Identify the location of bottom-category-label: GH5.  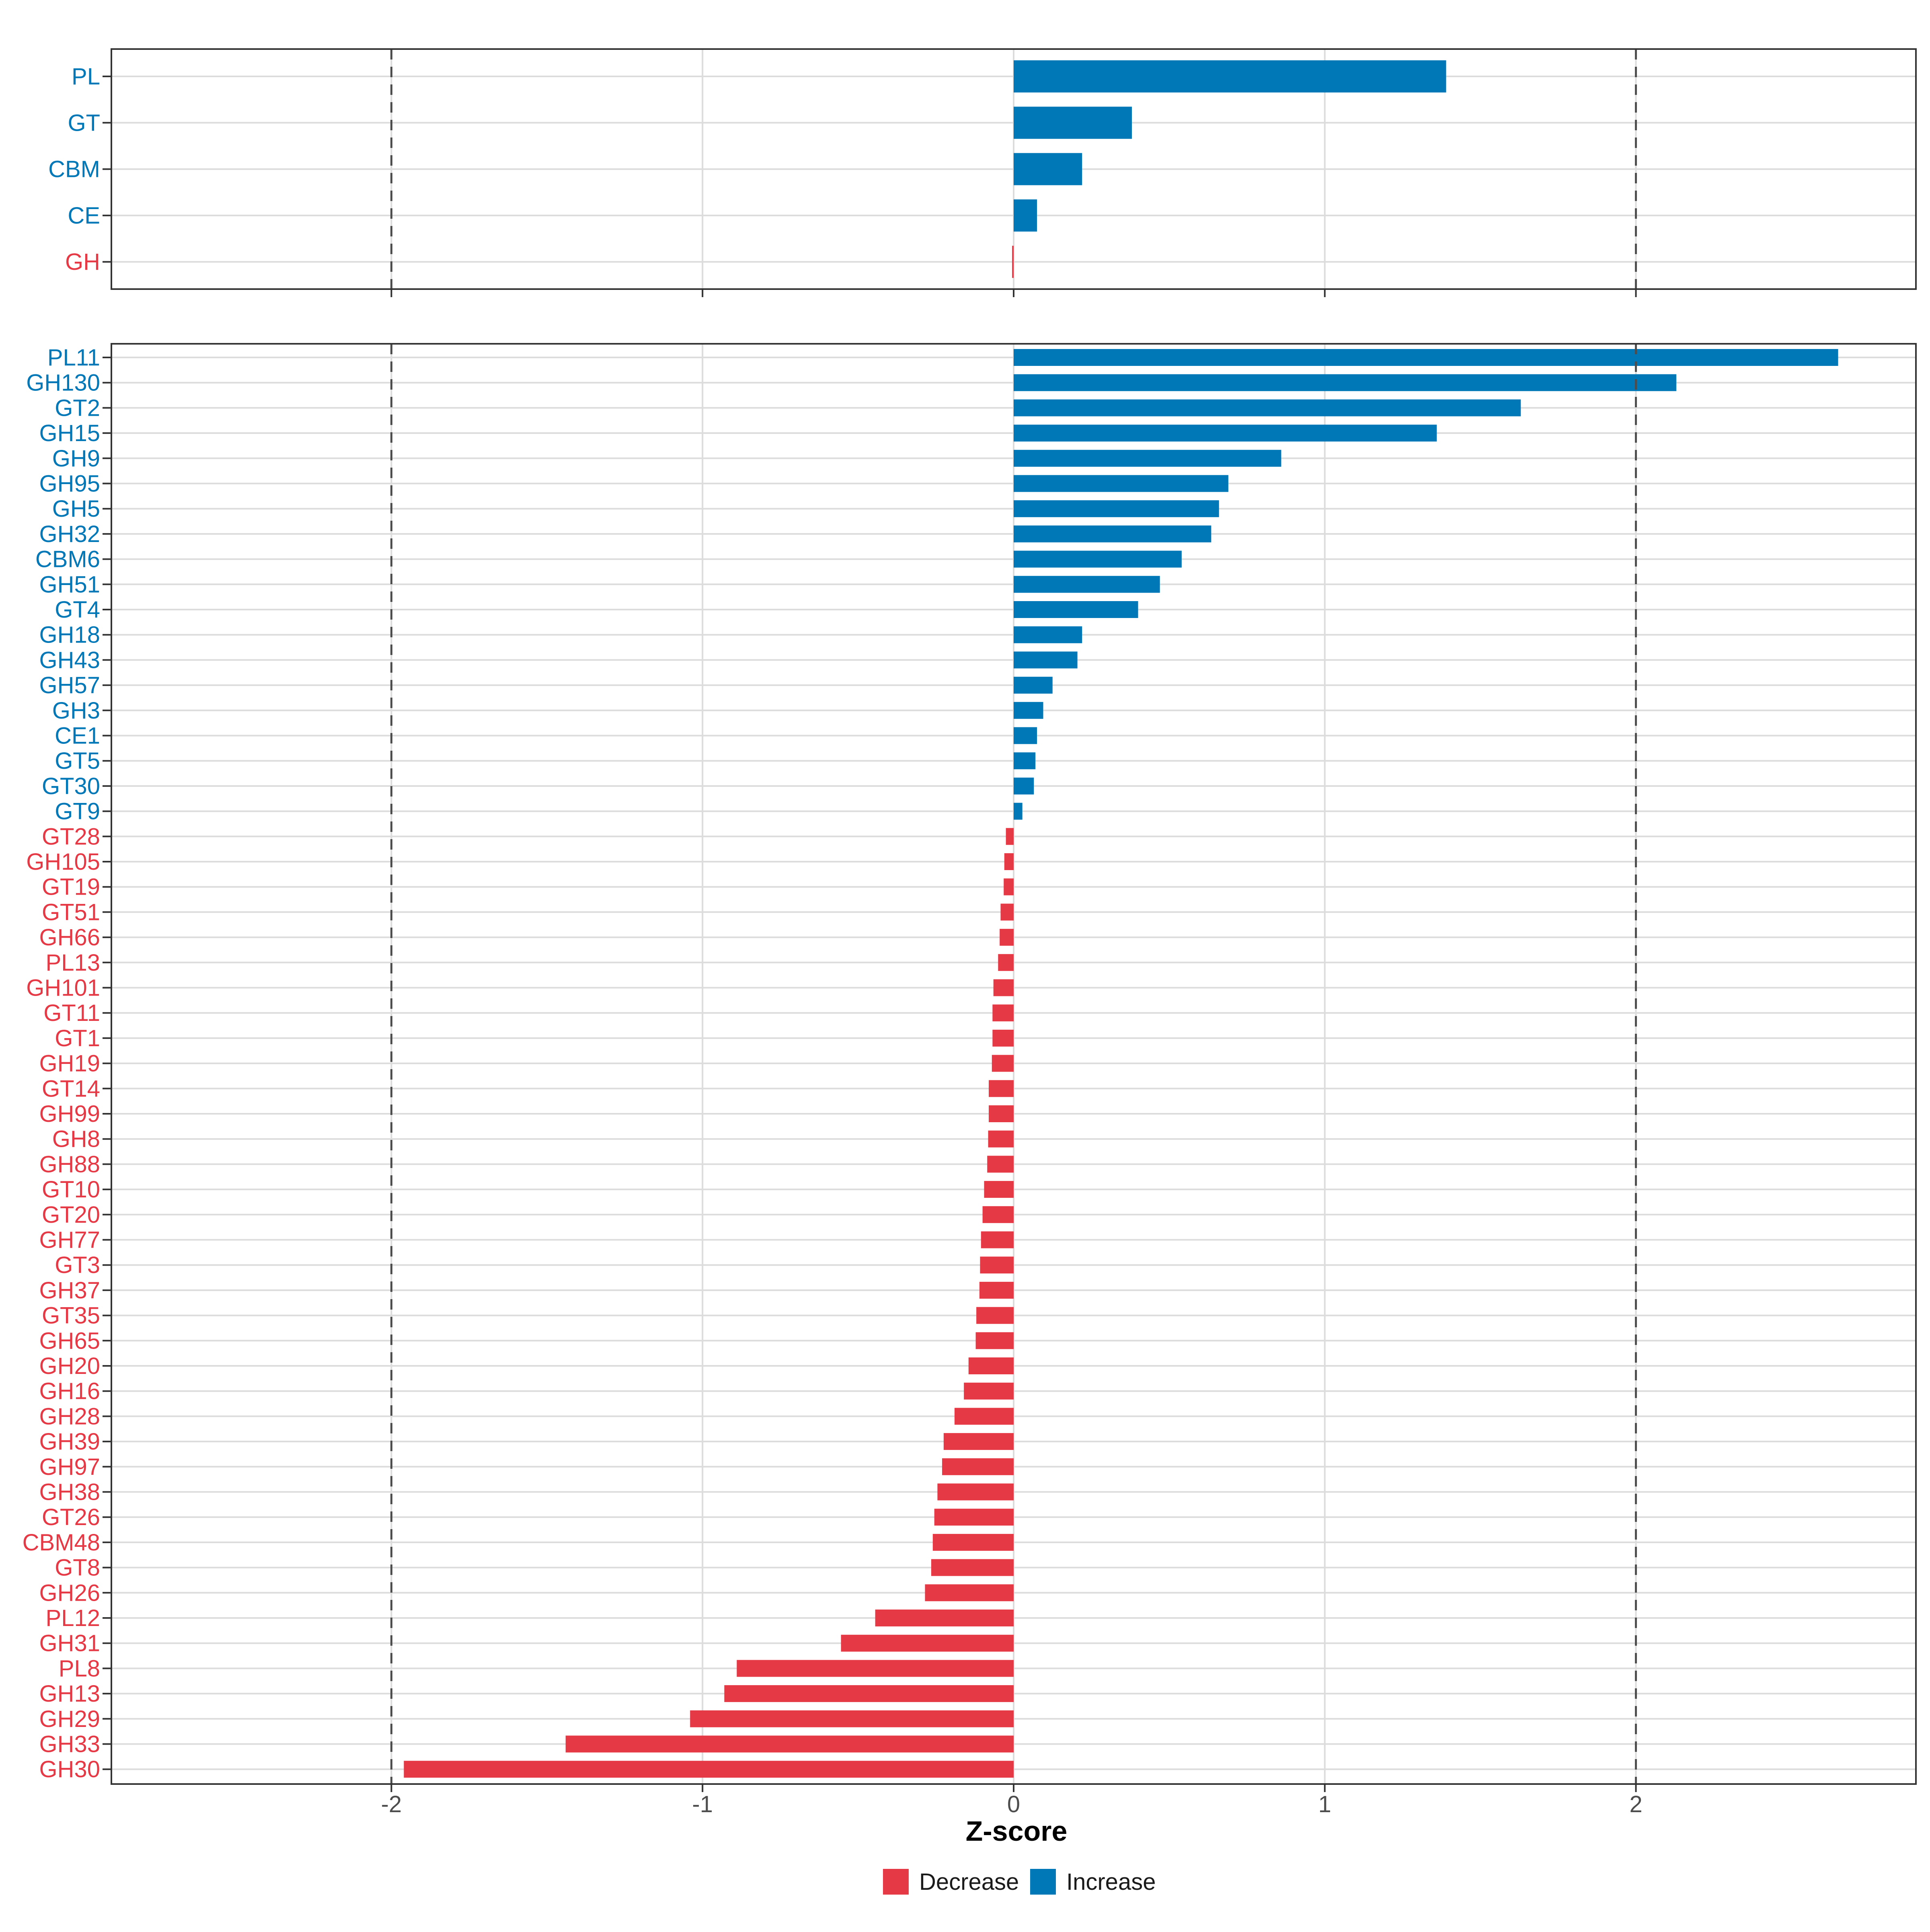
(76, 509).